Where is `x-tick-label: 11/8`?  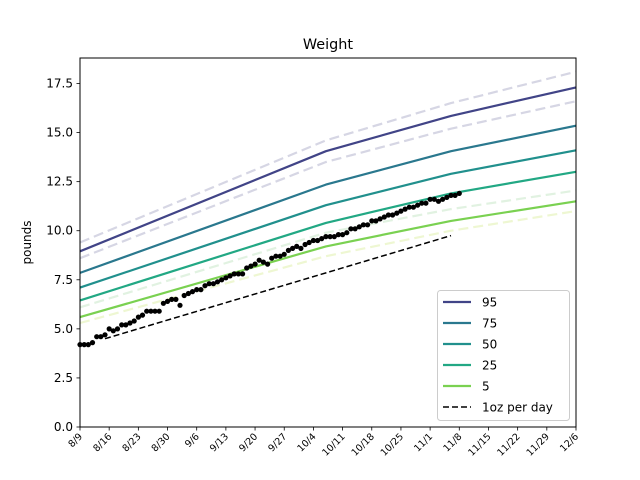
x-tick-label: 11/8 is located at coordinates (452, 442).